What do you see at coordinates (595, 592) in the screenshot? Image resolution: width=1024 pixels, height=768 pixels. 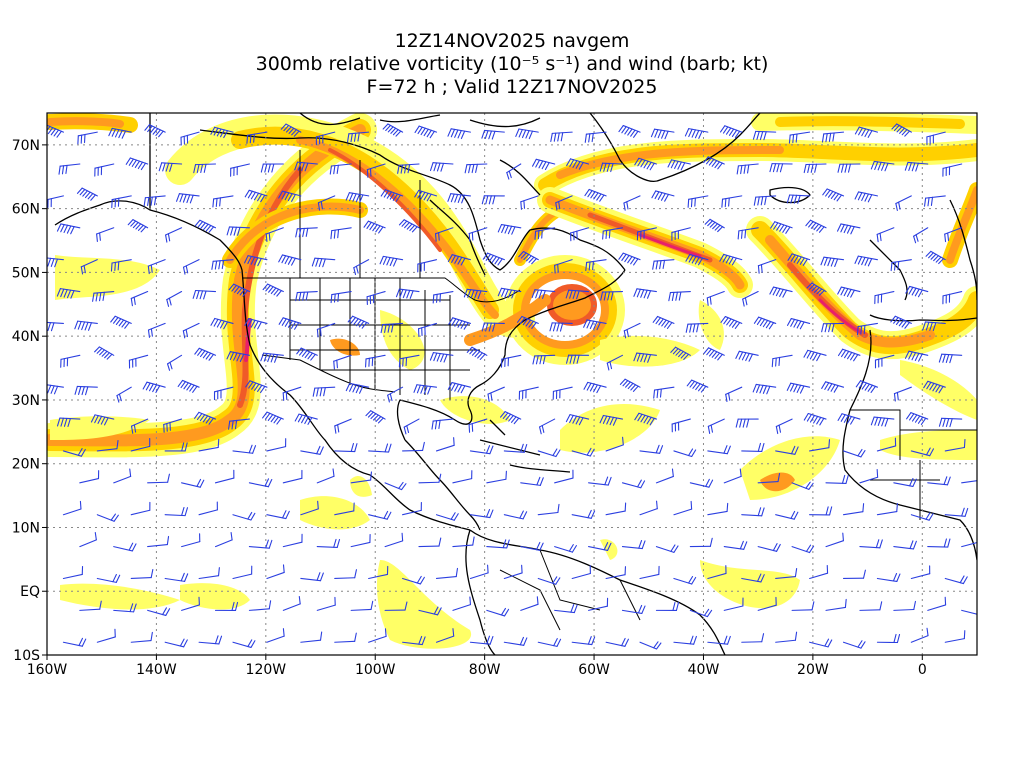 I see `coast-south-america` at bounding box center [595, 592].